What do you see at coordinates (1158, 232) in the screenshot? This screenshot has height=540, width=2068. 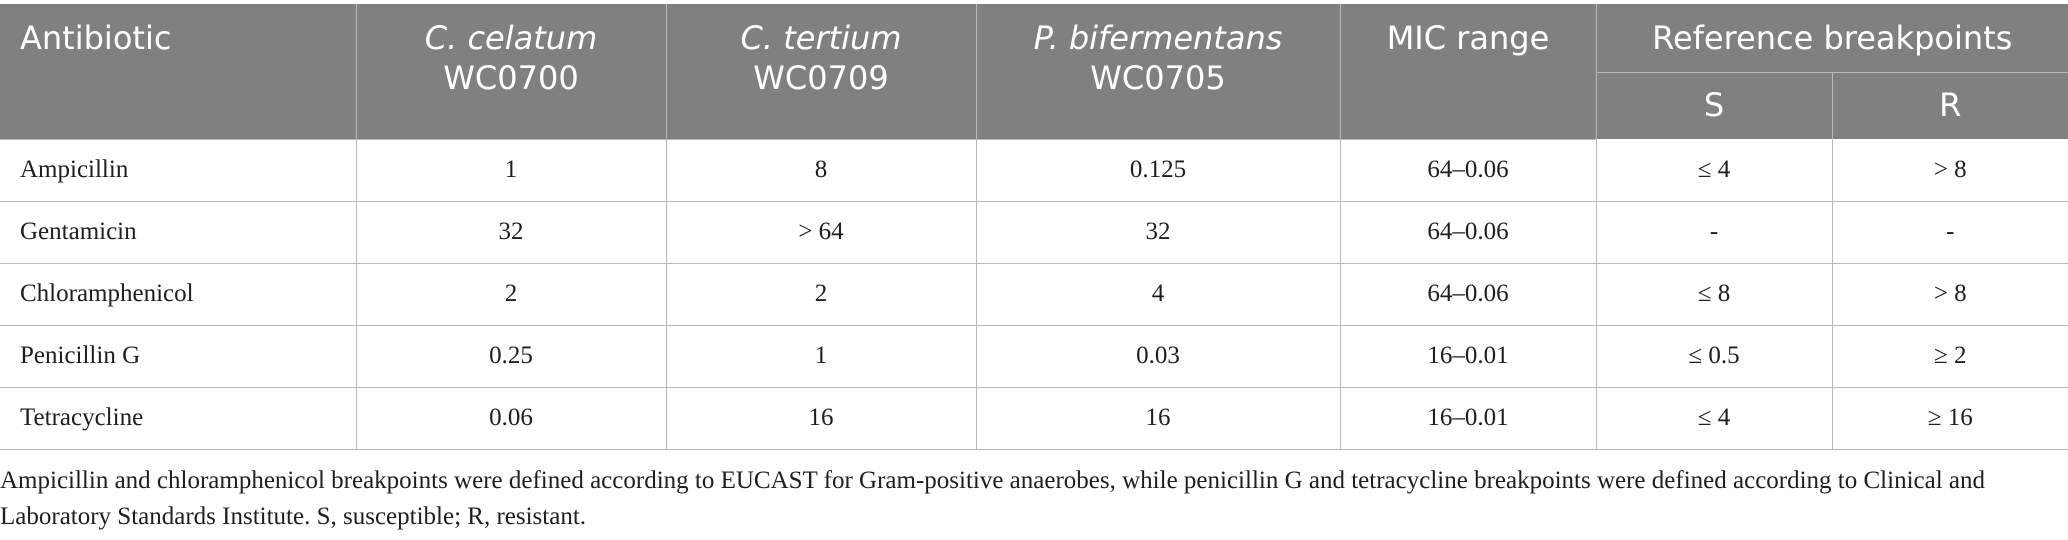 I see `cell-strain-3: 32` at bounding box center [1158, 232].